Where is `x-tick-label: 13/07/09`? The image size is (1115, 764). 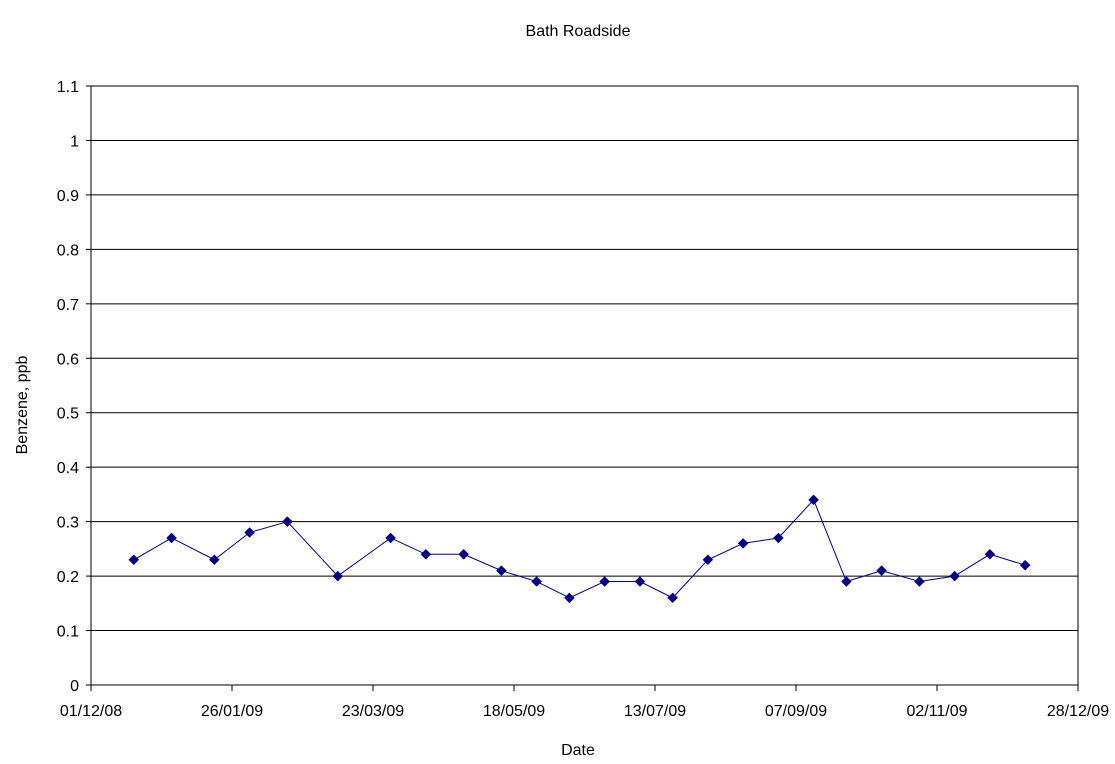
x-tick-label: 13/07/09 is located at coordinates (655, 711).